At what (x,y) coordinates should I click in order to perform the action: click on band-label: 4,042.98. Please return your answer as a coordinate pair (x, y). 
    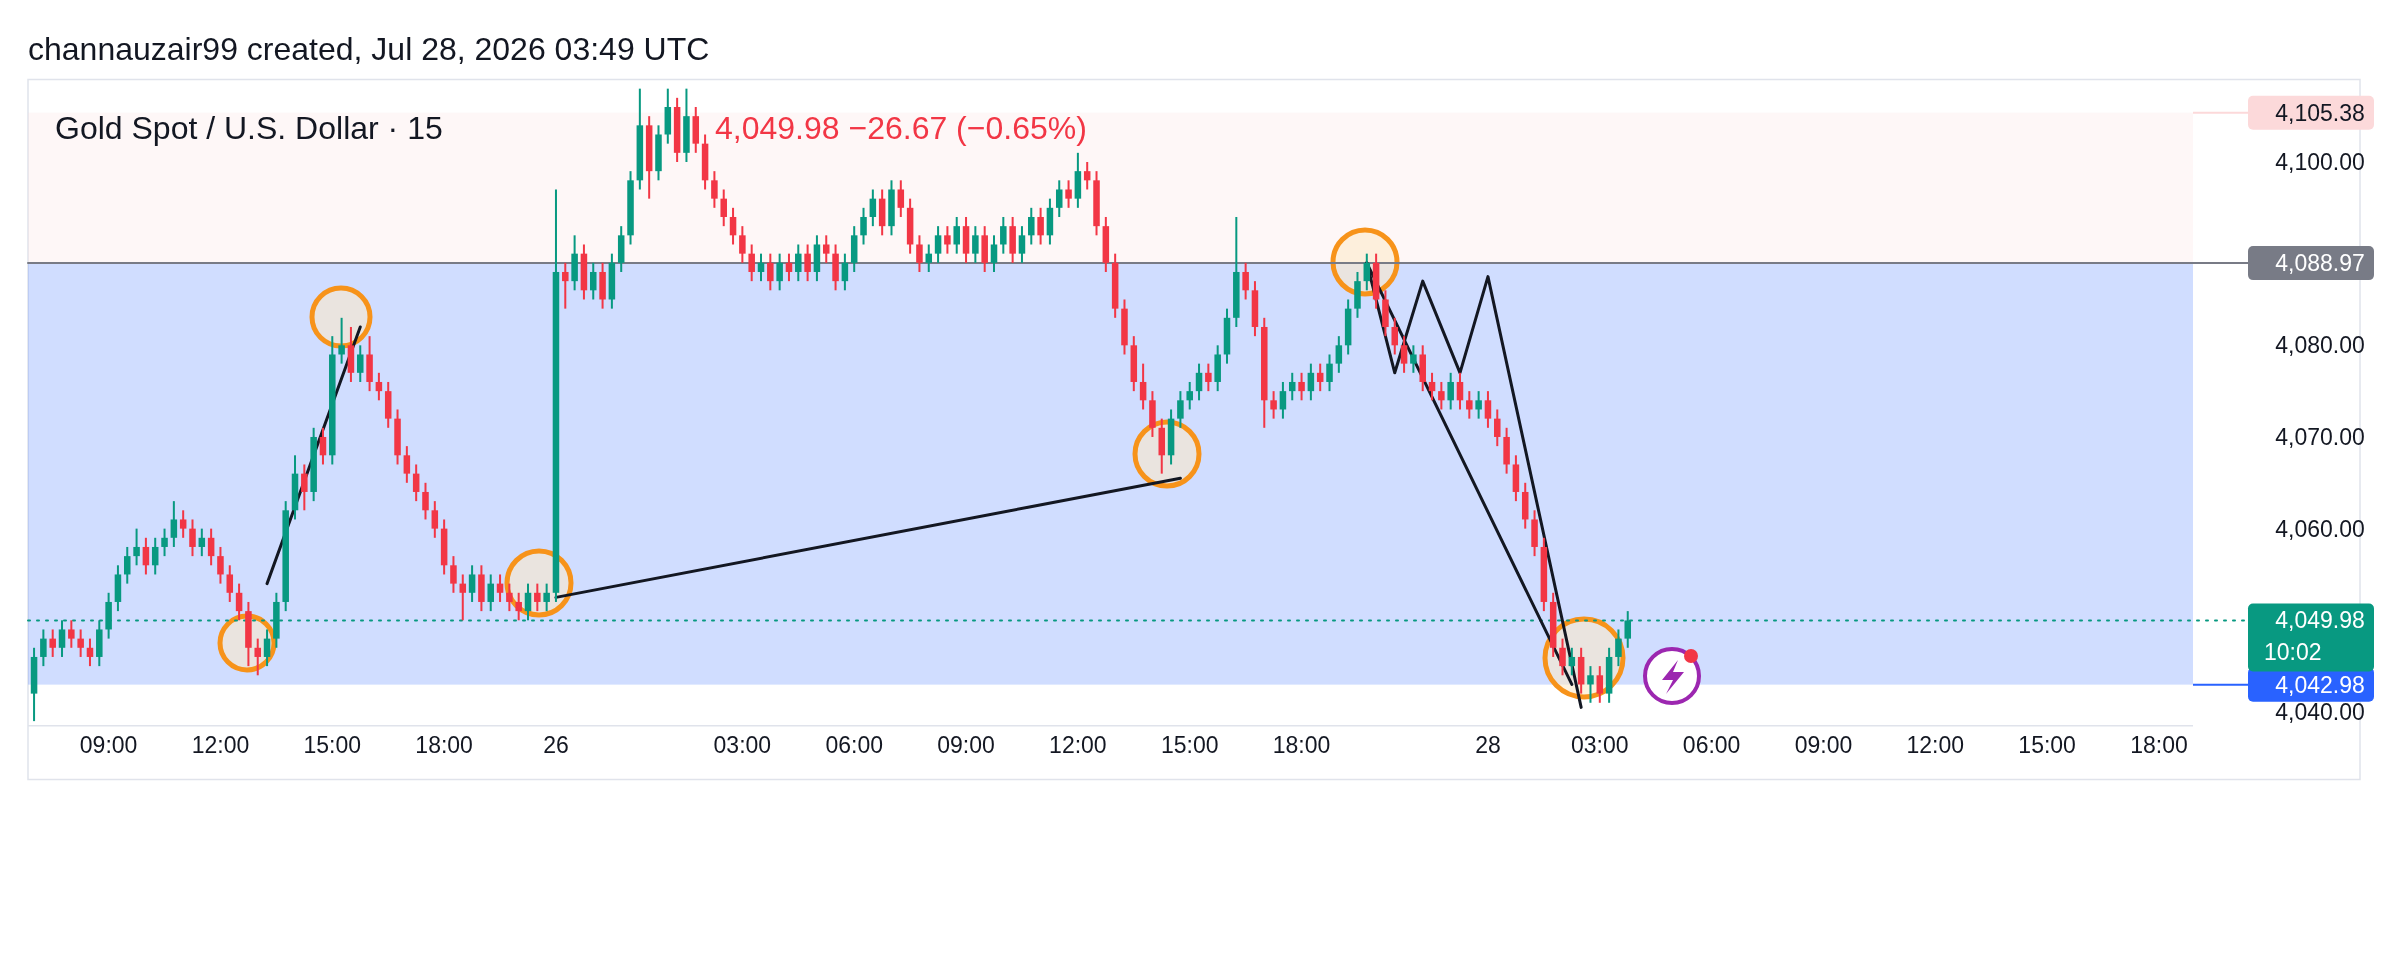
    Looking at the image, I should click on (2320, 684).